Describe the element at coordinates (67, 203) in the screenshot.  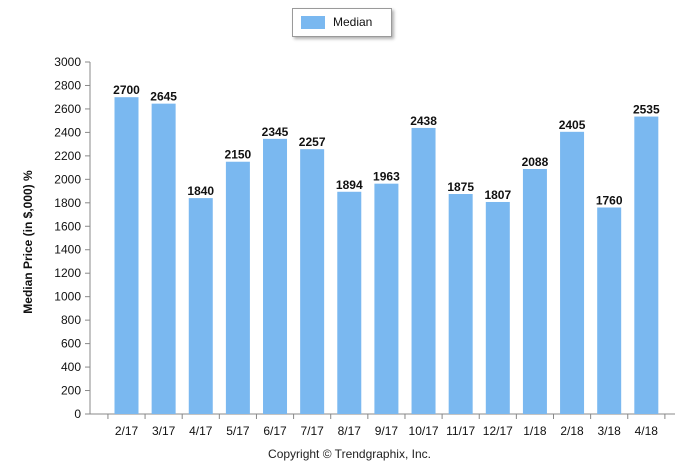
I see `y-tick-label: 1800` at that location.